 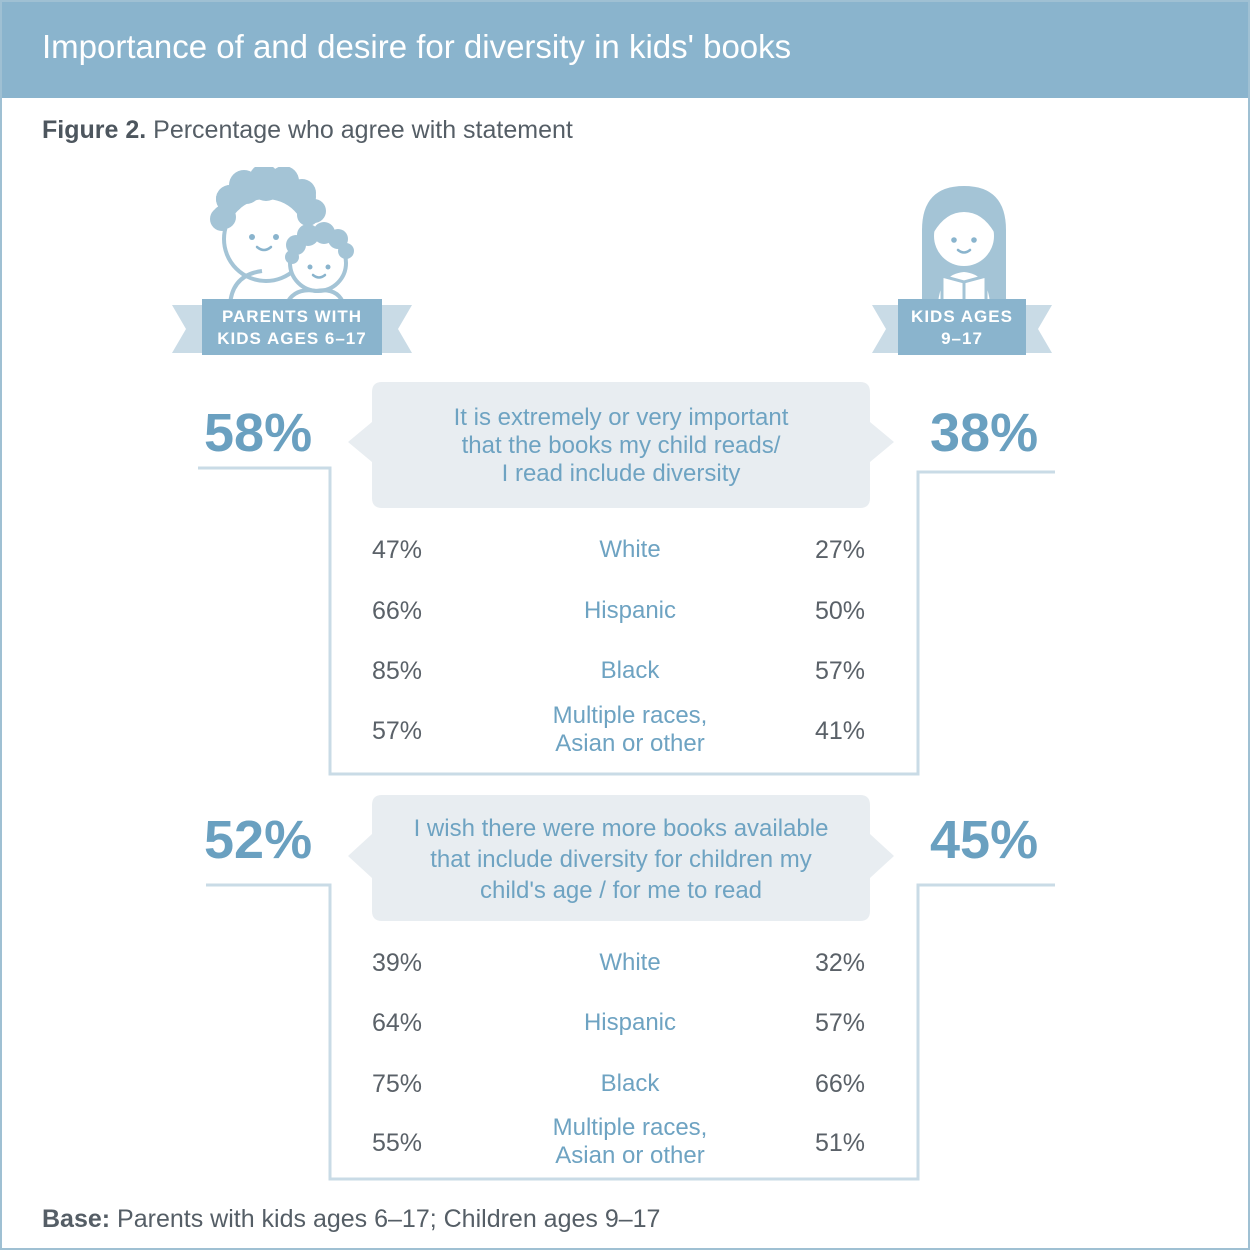 I want to click on statement2-line: that include diversity for children my, so click(x=621, y=859).